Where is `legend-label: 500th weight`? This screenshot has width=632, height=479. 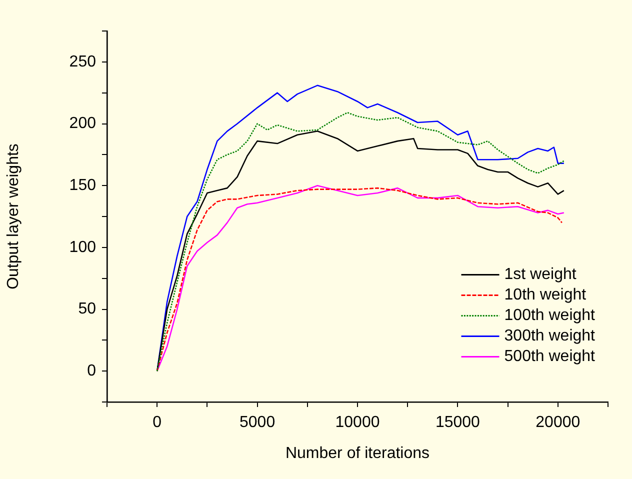
legend-label: 500th weight is located at coordinates (550, 357).